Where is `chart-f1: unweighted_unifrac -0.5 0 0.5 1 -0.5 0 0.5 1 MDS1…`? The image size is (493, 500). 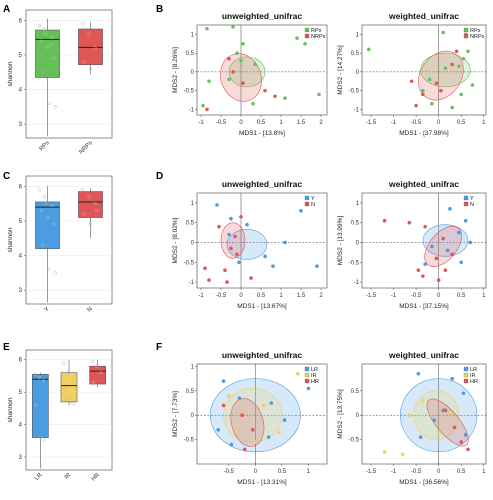
chart-f1: unweighted_unifrac -0.5 0 0.5 1 -0.5 0 0.5 1 MDS1… is located at coordinates (250, 418).